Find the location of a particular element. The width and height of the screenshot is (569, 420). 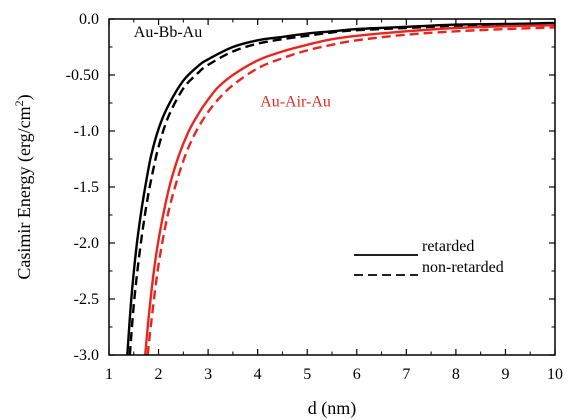

x-tick-label: 8 is located at coordinates (456, 374).